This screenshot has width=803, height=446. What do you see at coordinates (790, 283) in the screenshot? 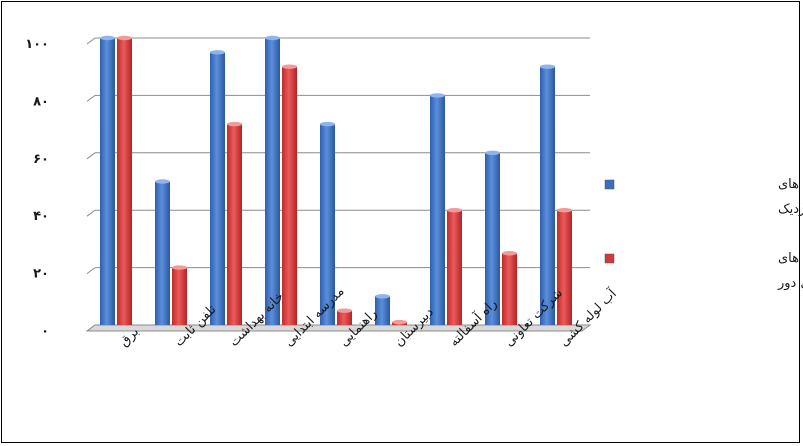
I see `legend-label: روستایی دور` at bounding box center [790, 283].